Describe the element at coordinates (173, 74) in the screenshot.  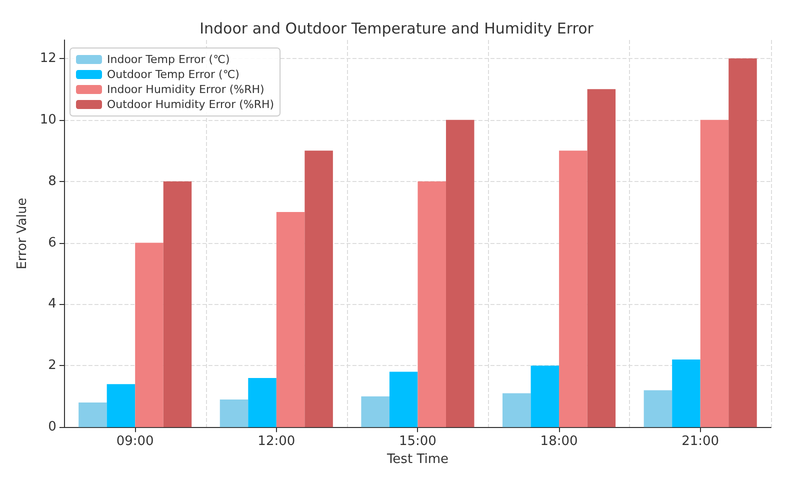
I see `legend-label: Outdoor Temp Error (℃)` at that location.